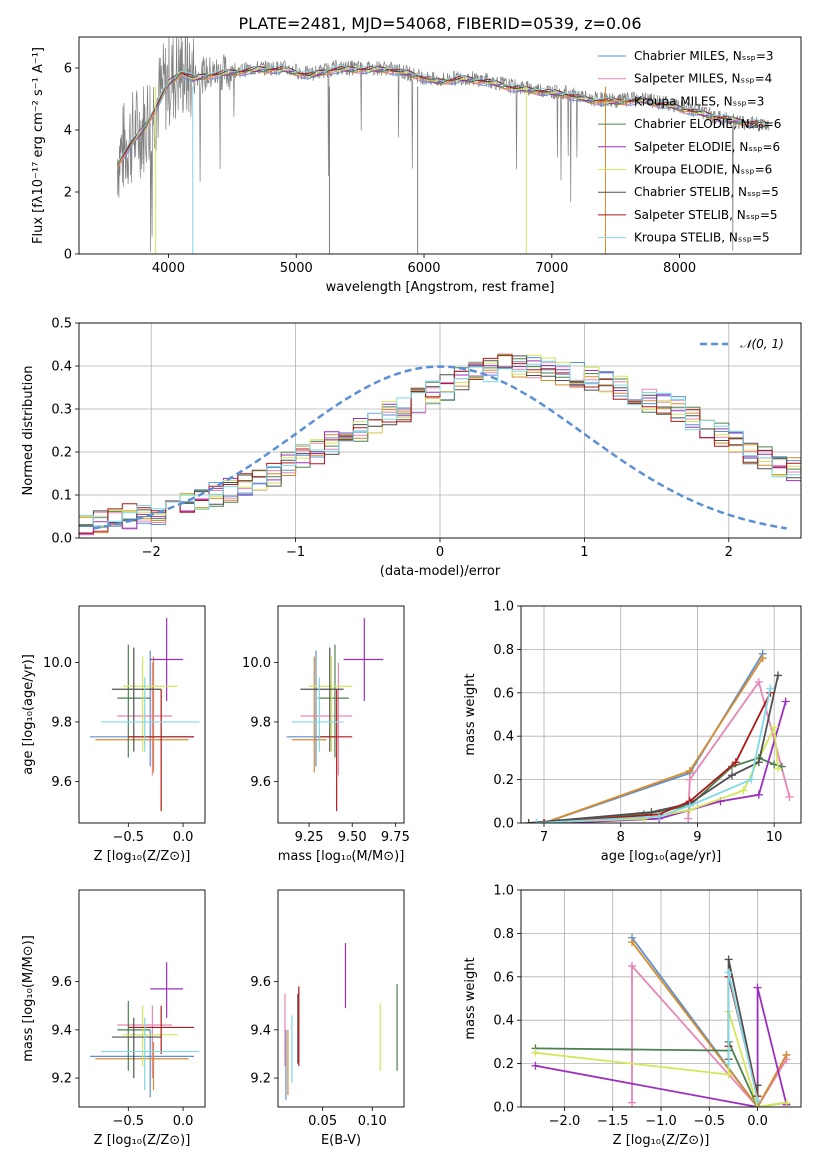 This screenshot has height=1170, width=819. I want to click on spectrum-lines, so click(443, 145).